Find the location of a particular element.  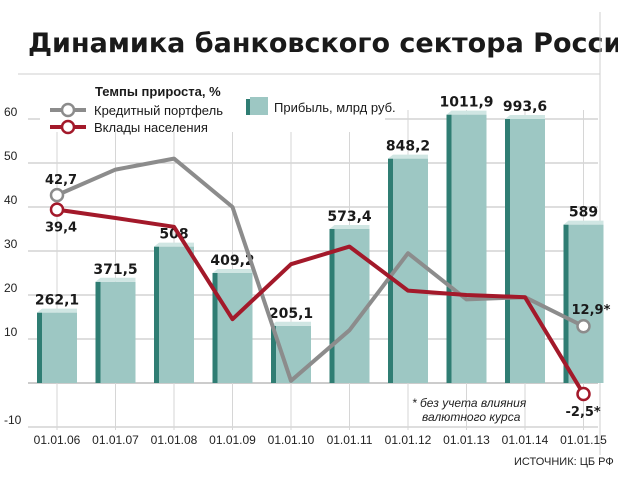

bar-value-label: 1011,9 is located at coordinates (466, 103).